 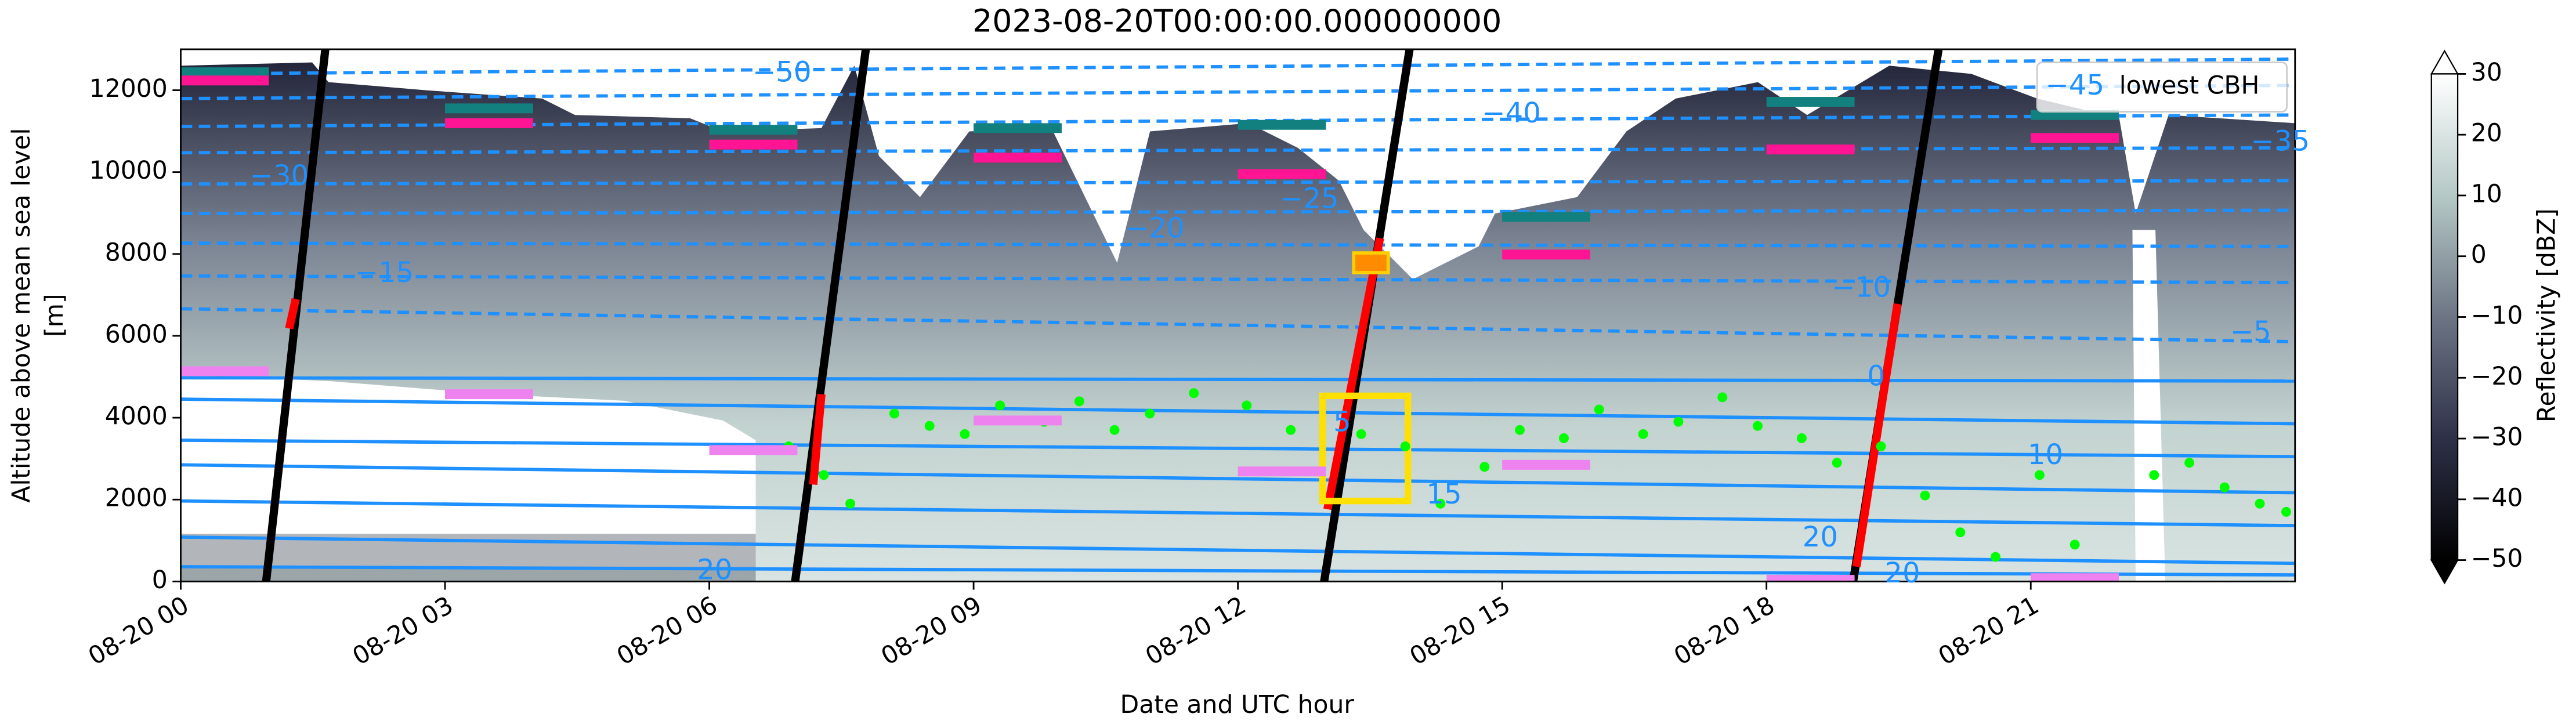 I want to click on colorbar-tick-label: −50, so click(x=2497, y=559).